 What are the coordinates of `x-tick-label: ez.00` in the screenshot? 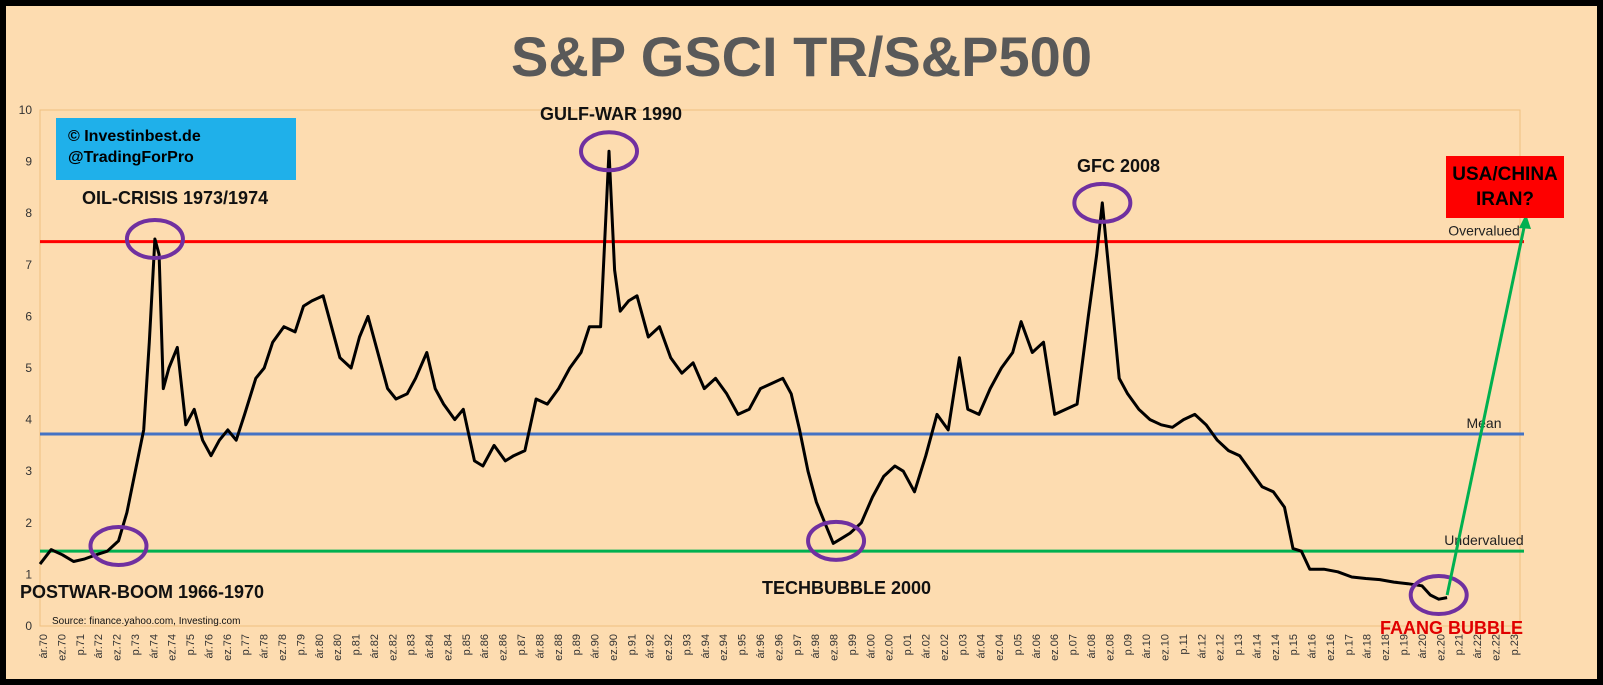 It's located at (890, 647).